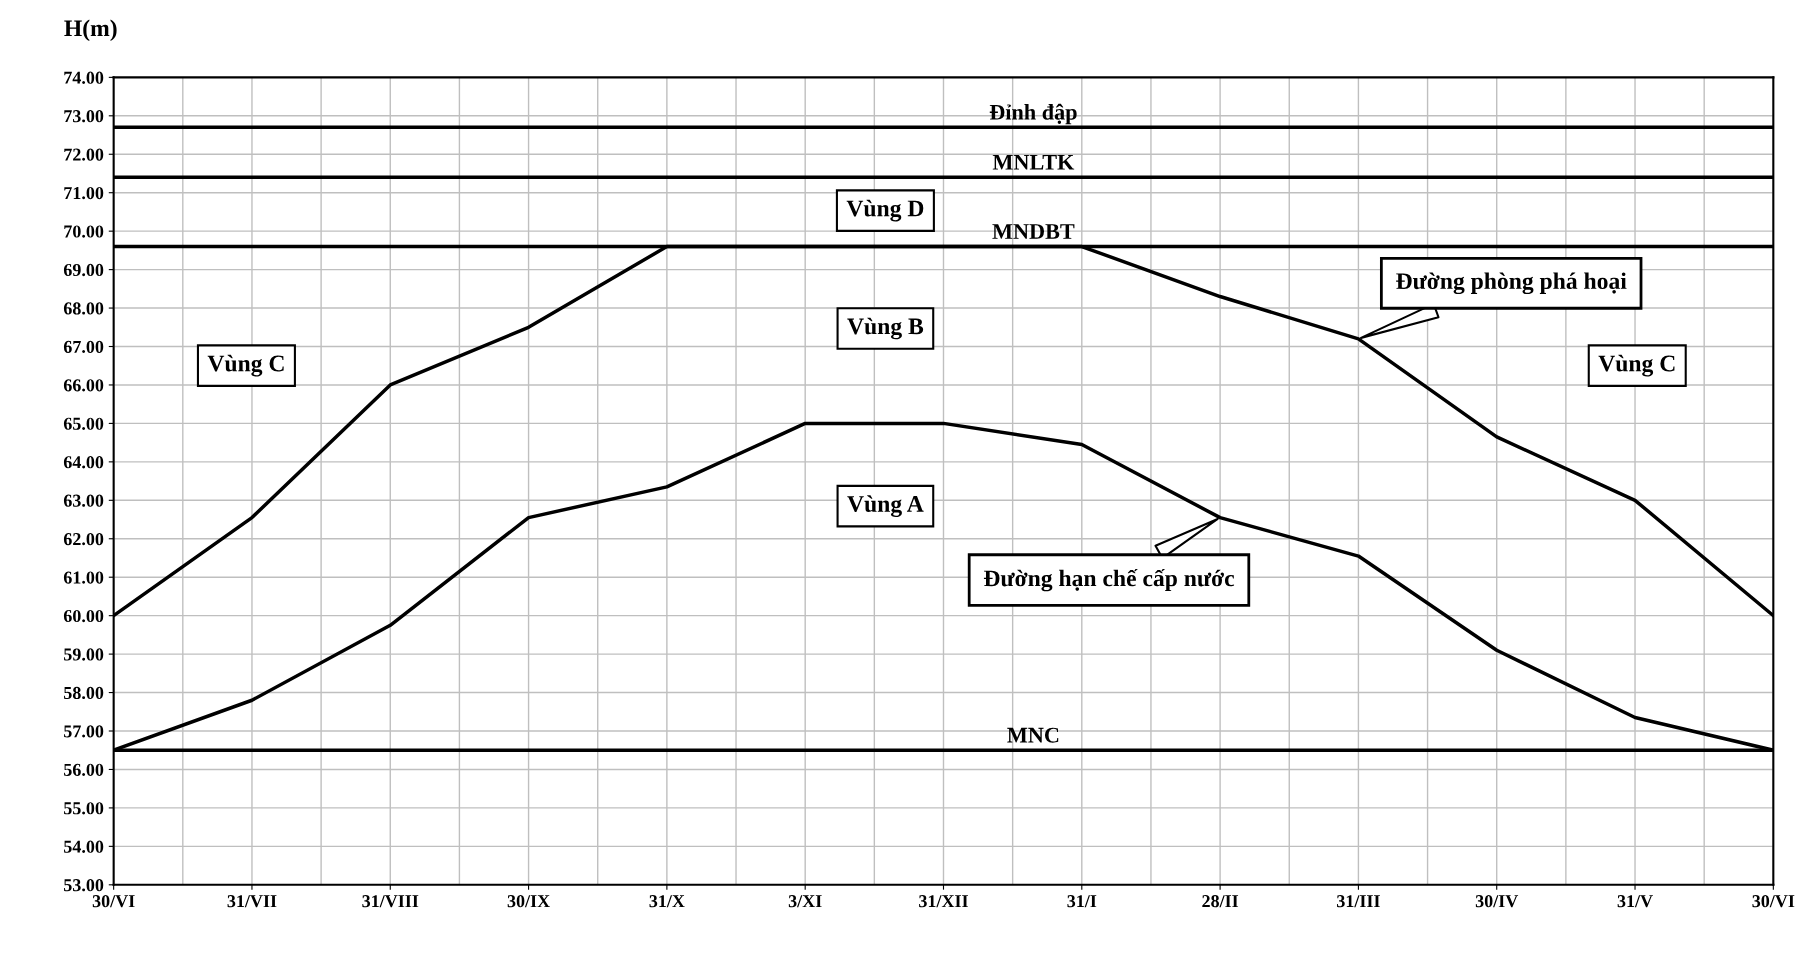 The width and height of the screenshot is (1804, 967). I want to click on y-tick-label: 57.00, so click(84, 731).